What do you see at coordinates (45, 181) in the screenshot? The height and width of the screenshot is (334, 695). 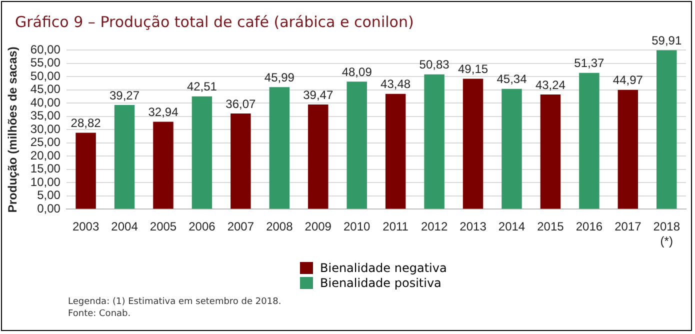 I see `y-tick-label: 10,00` at bounding box center [45, 181].